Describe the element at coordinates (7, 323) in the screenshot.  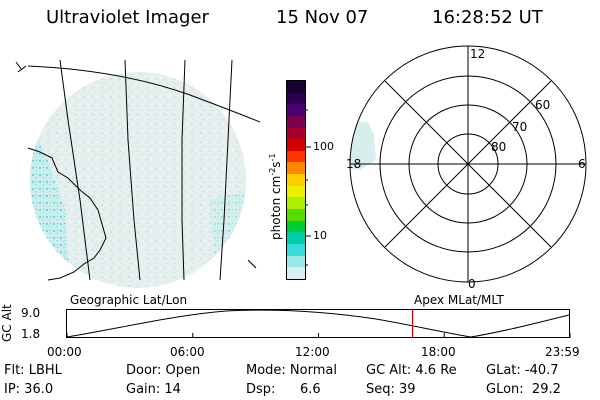
I see `orbit-y-axis-label: GC Alt` at that location.